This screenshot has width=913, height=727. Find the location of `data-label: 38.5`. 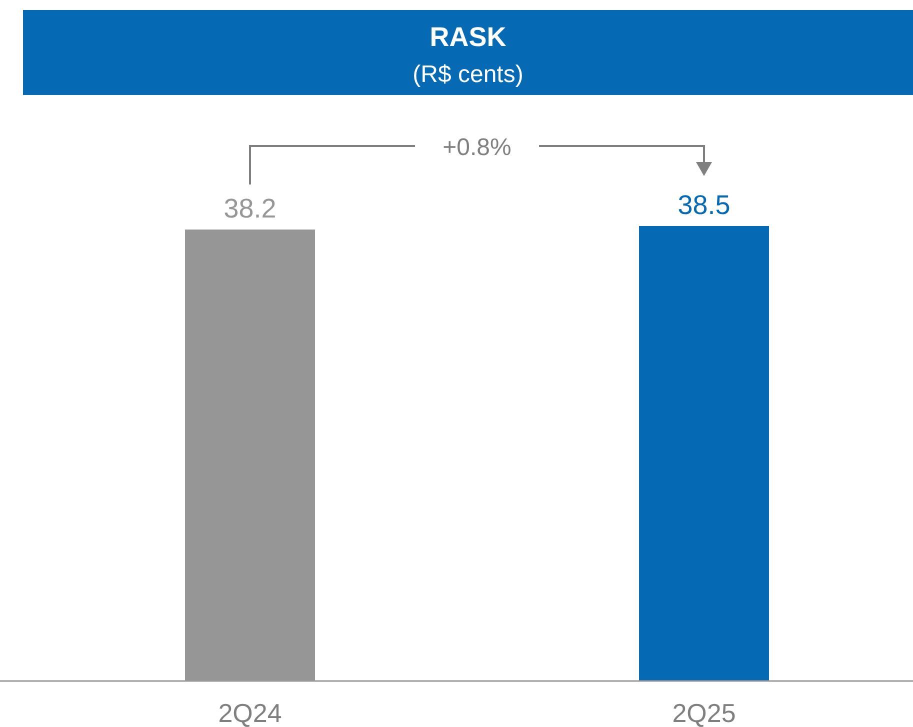

data-label: 38.5 is located at coordinates (704, 205).